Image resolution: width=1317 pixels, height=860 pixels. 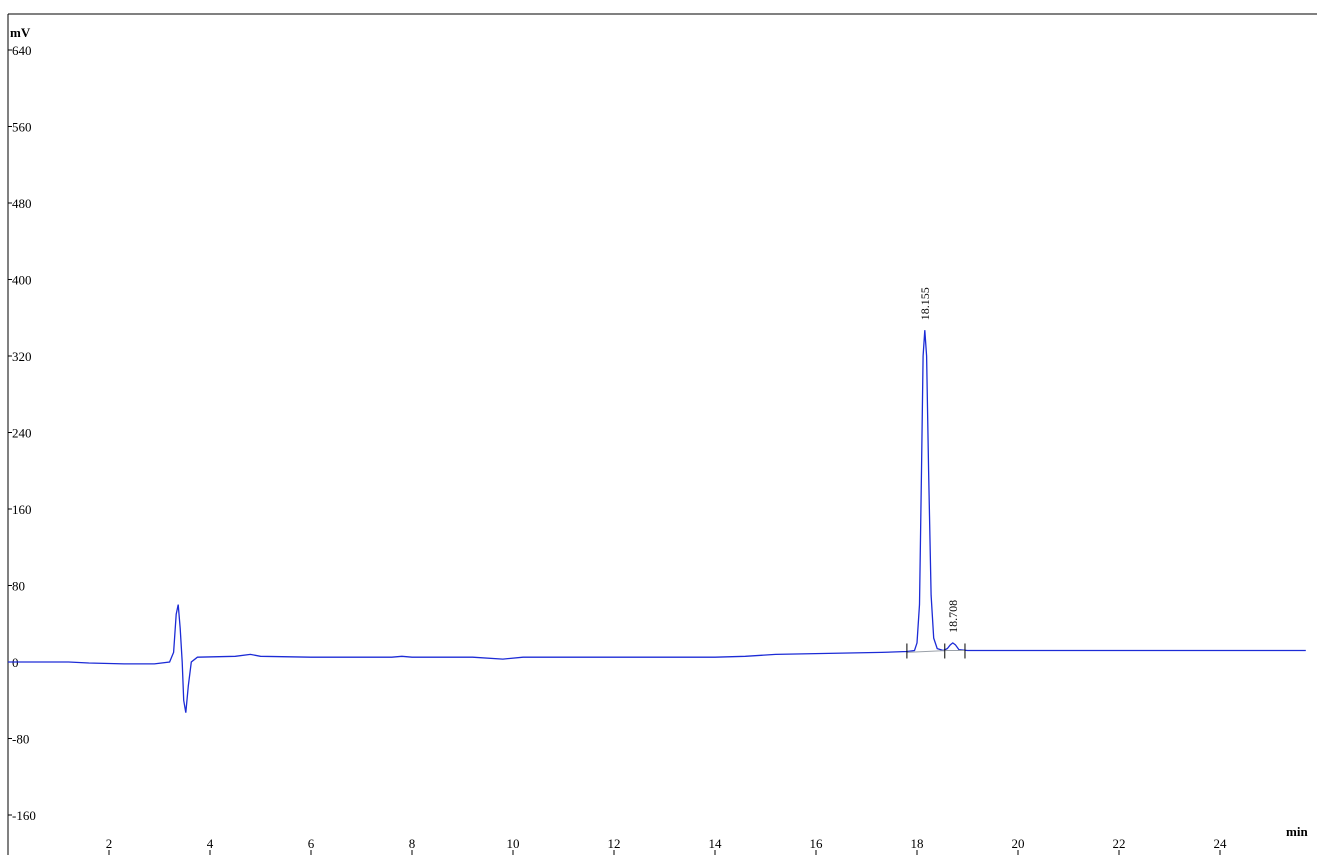 What do you see at coordinates (22, 509) in the screenshot?
I see `y-tick-label: 160` at bounding box center [22, 509].